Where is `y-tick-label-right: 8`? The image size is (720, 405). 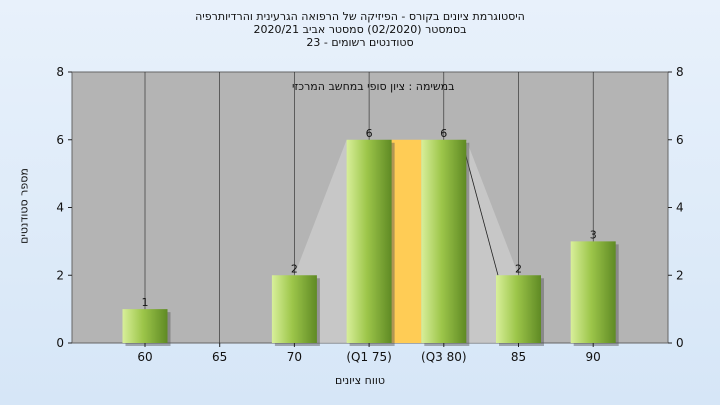
y-tick-label-right: 8 is located at coordinates (680, 72).